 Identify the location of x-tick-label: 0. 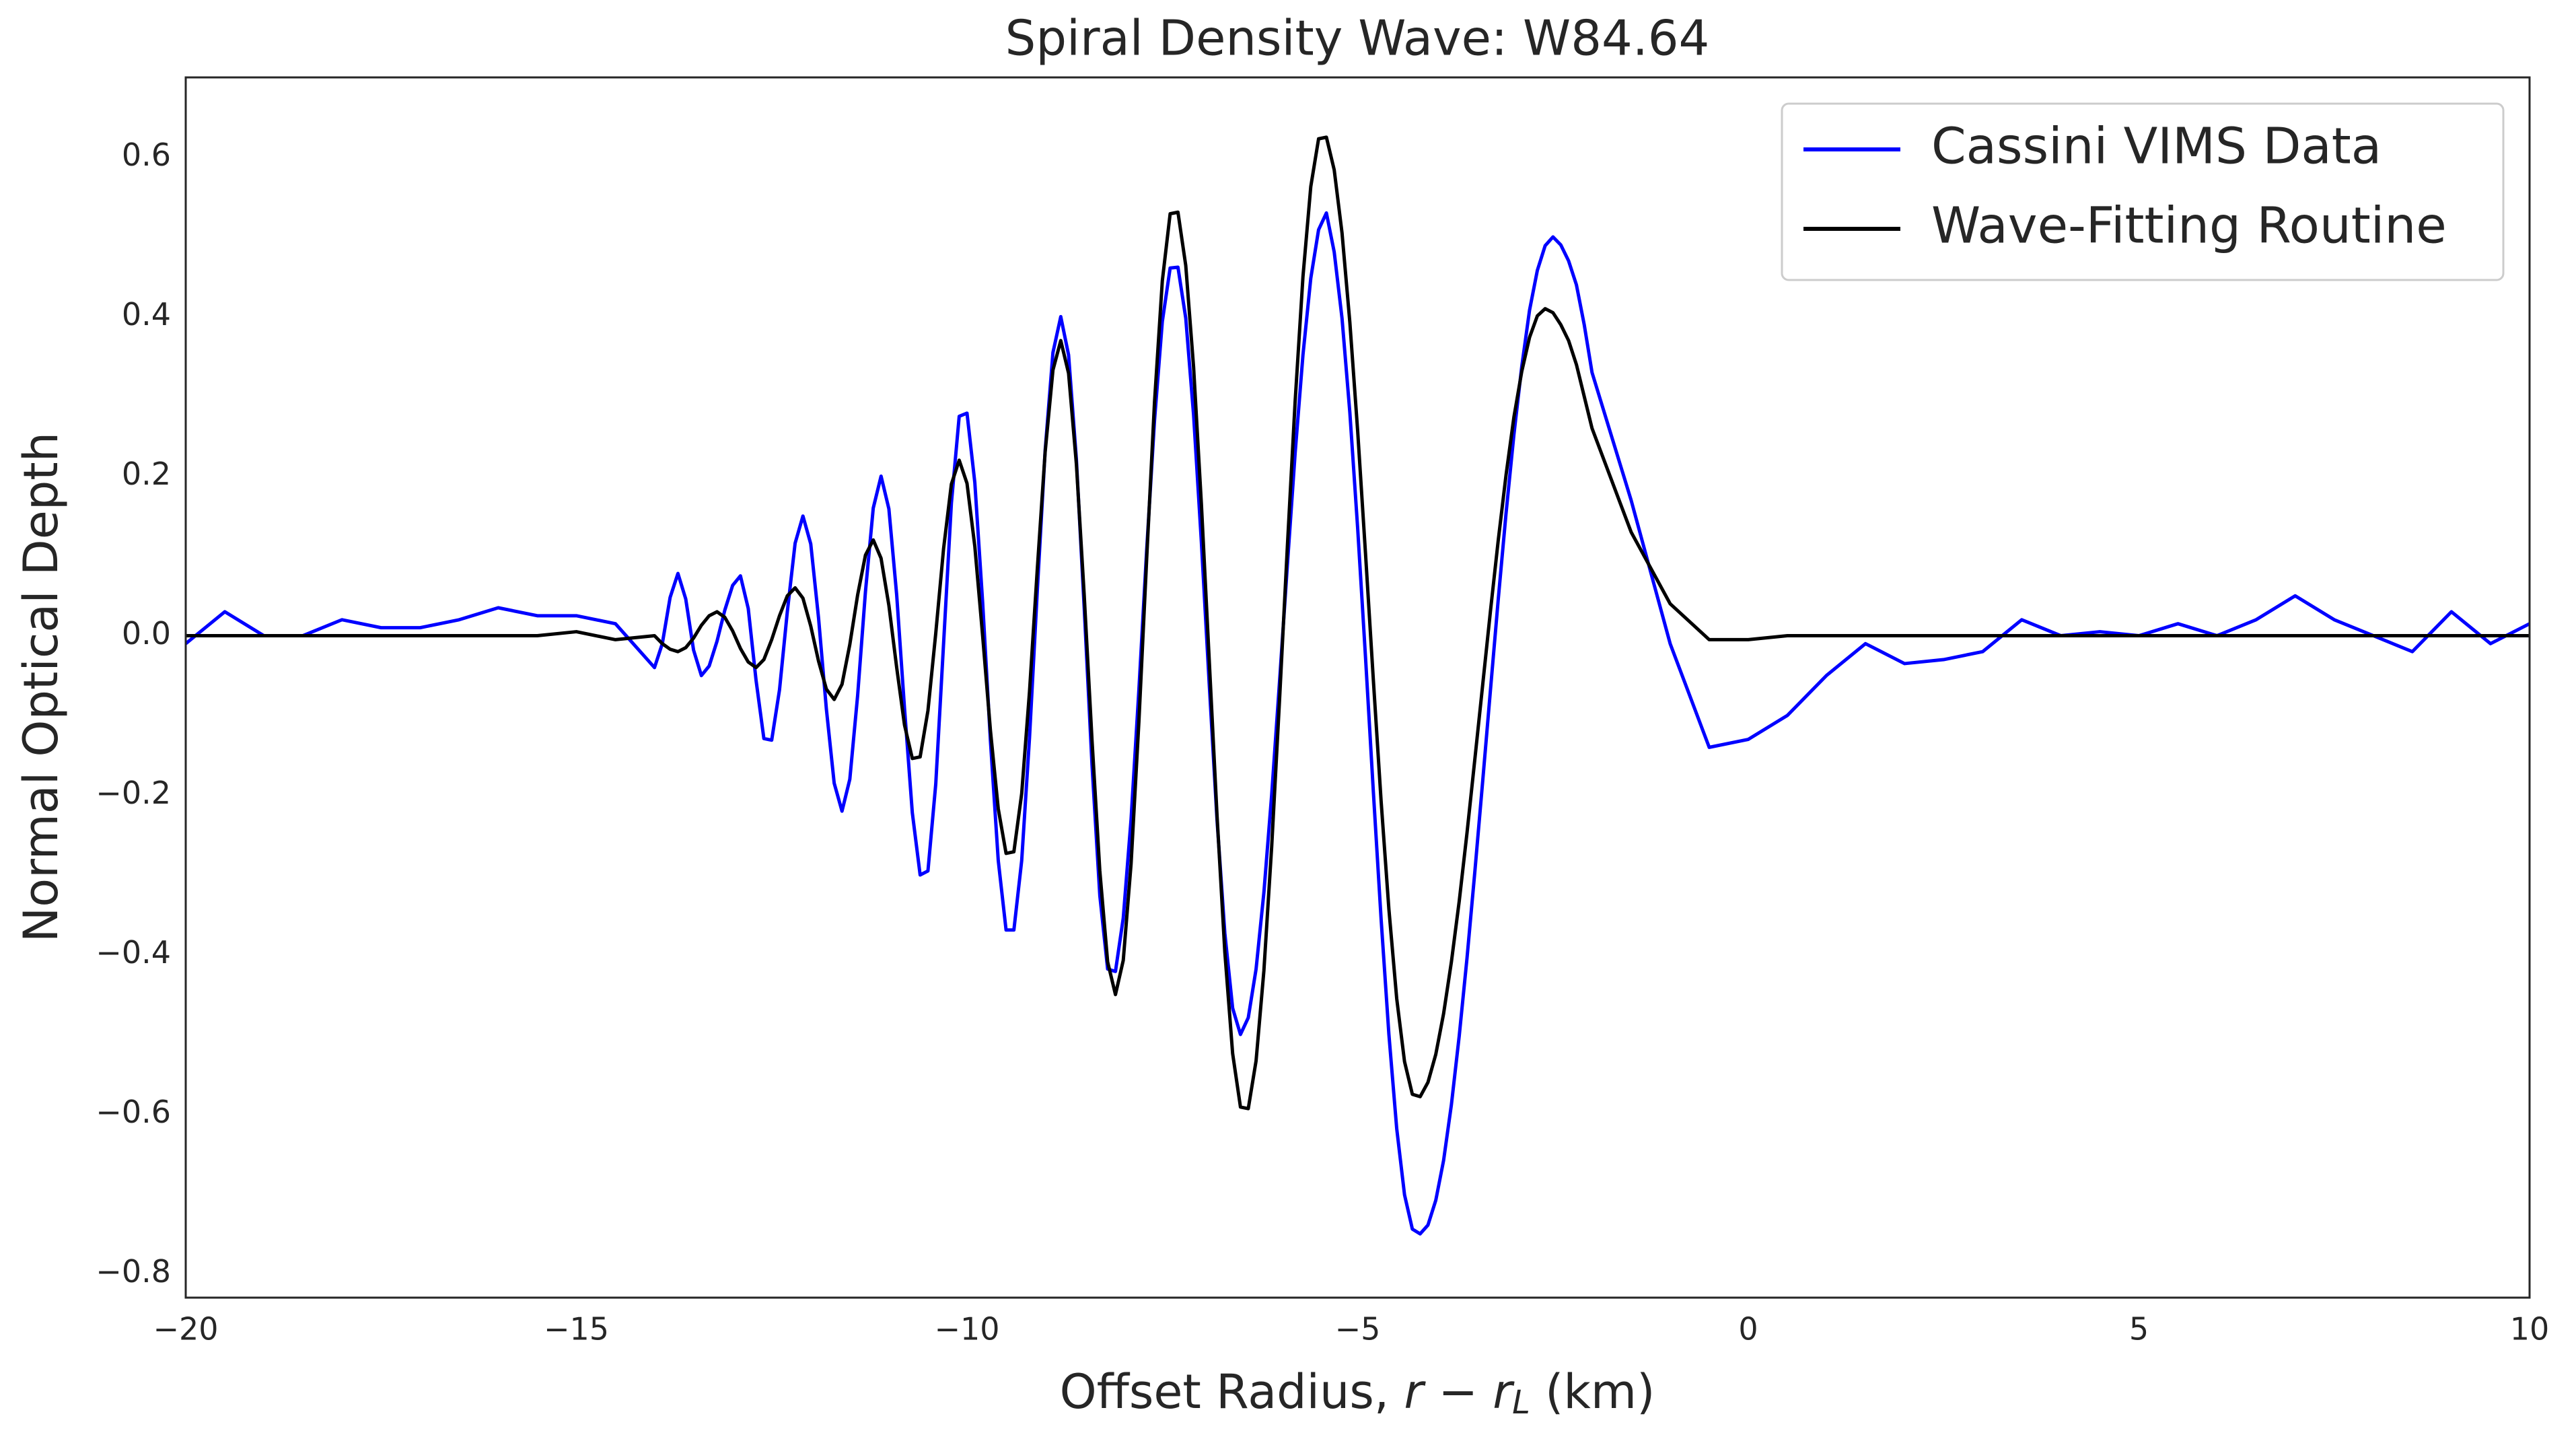
(1748, 1329).